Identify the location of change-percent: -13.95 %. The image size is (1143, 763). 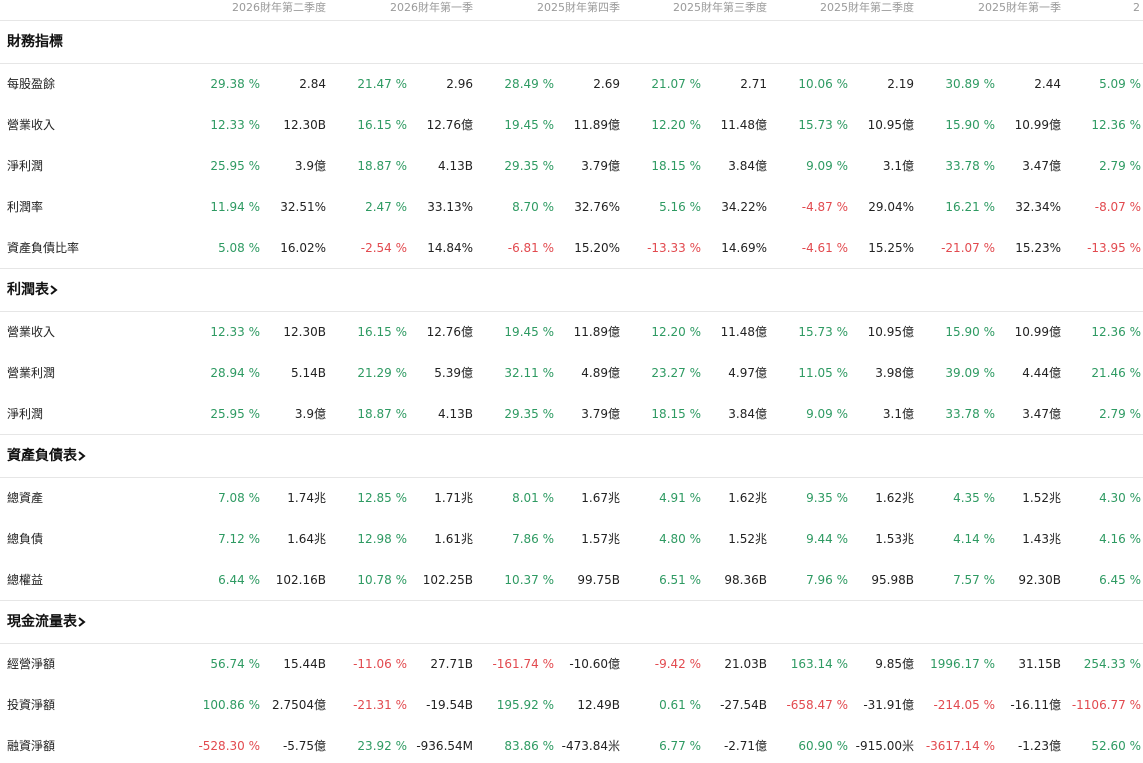
(1114, 248).